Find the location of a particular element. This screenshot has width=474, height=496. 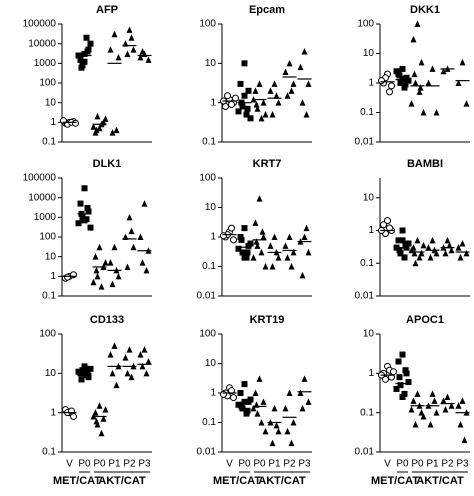

y-tick-label: 0.01 is located at coordinates (365, 142).